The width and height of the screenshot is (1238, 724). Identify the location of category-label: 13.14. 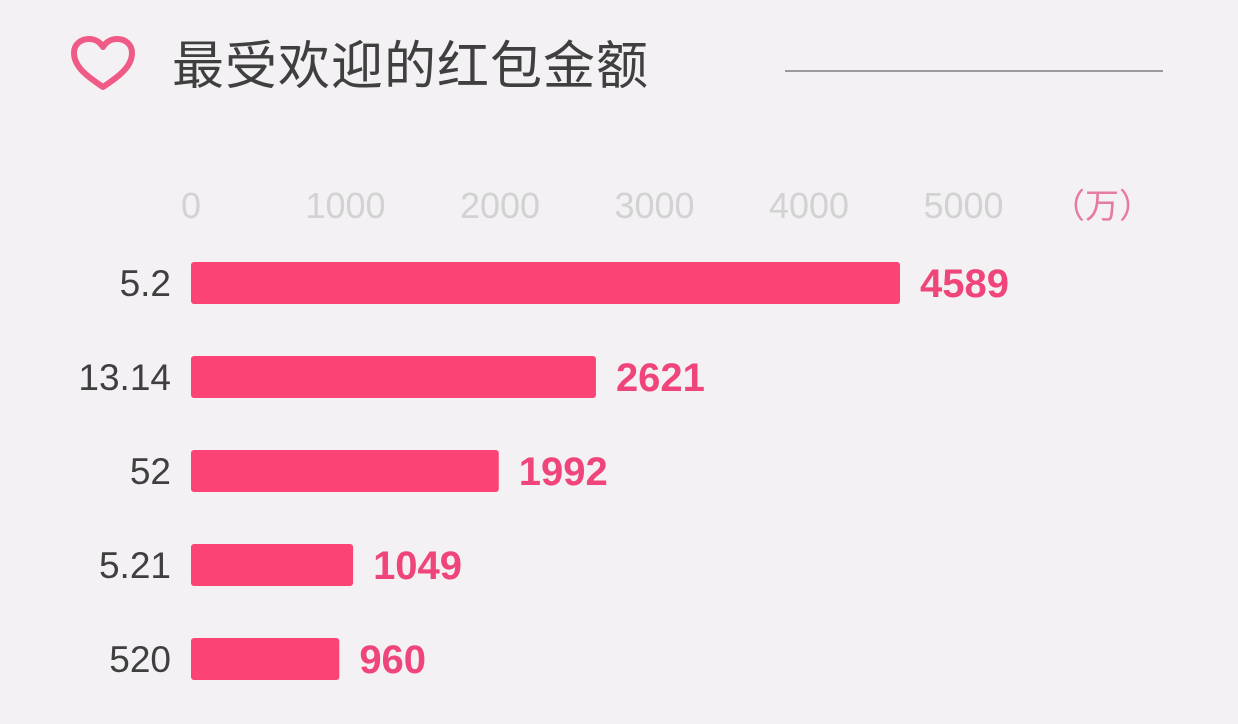
(124, 377).